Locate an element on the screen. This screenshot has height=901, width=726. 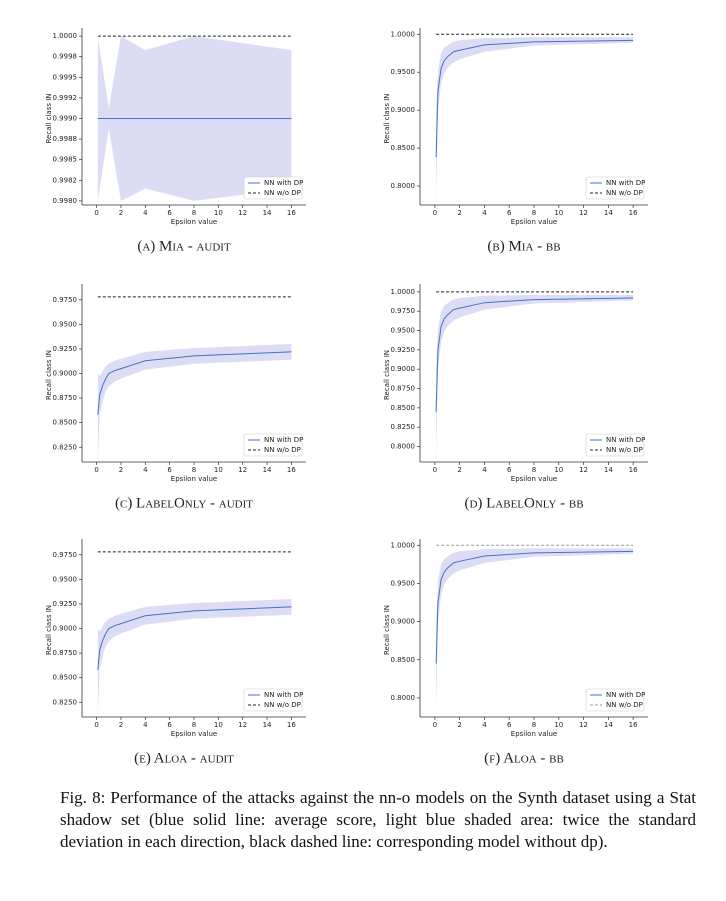
y-tick-label: 0.9985 is located at coordinates (65, 160).